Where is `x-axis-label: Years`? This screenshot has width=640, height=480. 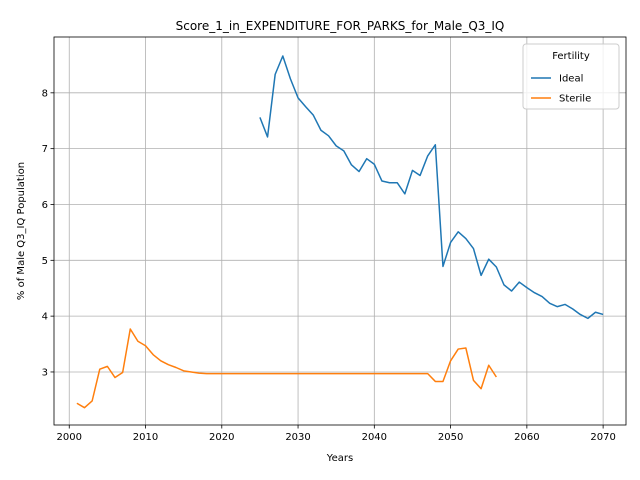
x-axis-label: Years is located at coordinates (339, 458).